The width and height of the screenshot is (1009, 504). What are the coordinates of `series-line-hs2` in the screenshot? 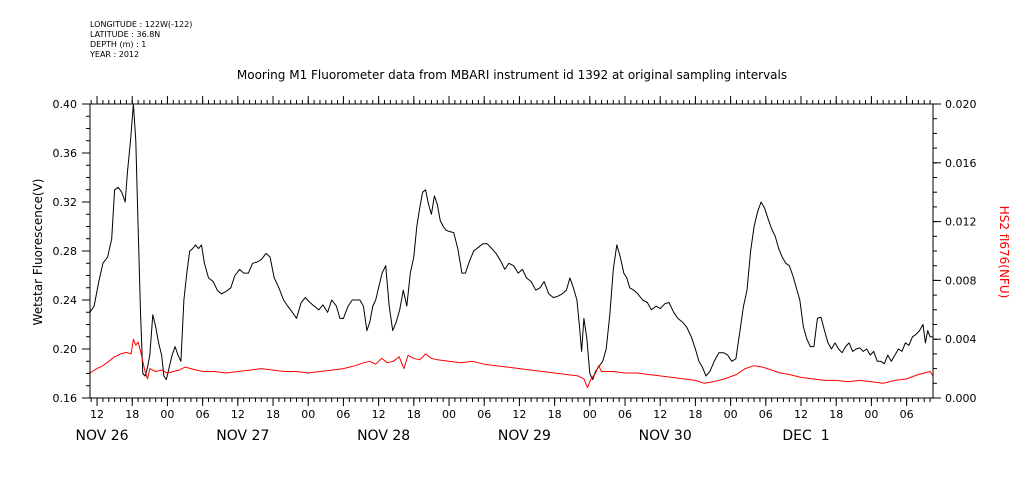 It's located at (511, 363).